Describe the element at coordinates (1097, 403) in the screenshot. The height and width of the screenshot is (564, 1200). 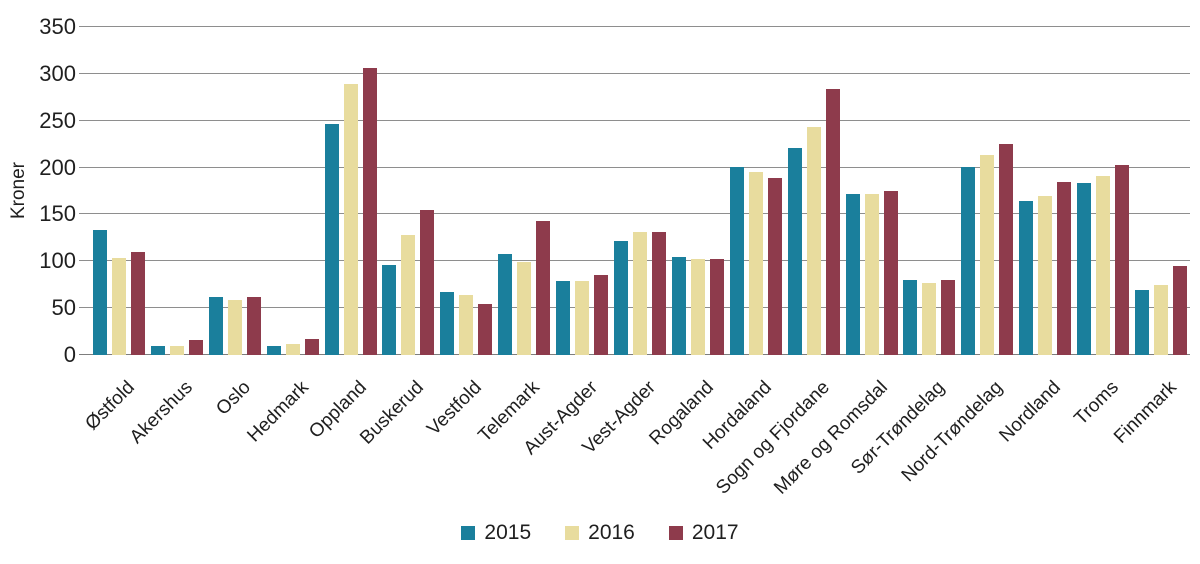
I see `x-axis-label: Troms` at that location.